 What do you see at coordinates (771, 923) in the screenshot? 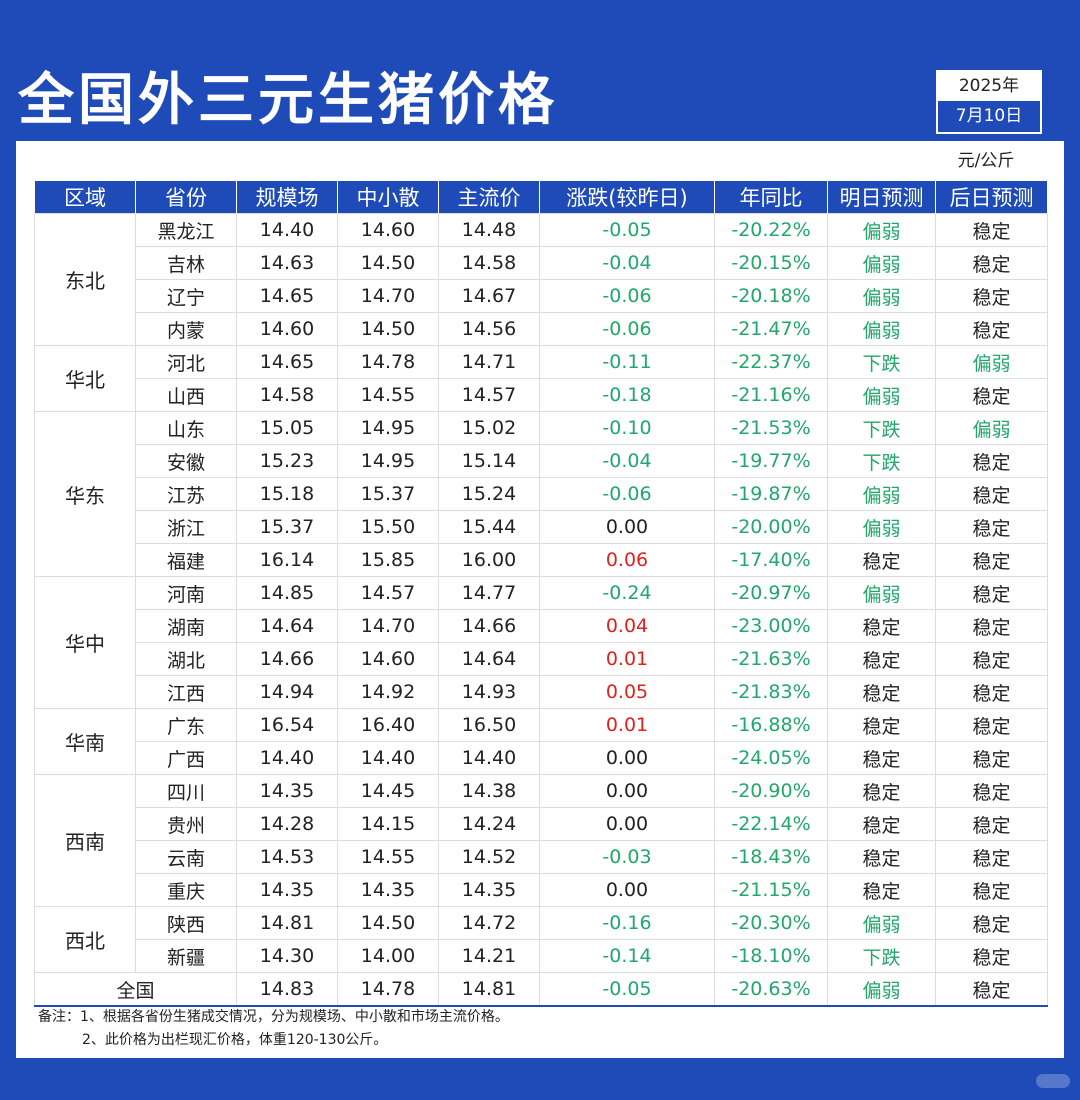
I see `yoy-change-cell: -20.30%` at bounding box center [771, 923].